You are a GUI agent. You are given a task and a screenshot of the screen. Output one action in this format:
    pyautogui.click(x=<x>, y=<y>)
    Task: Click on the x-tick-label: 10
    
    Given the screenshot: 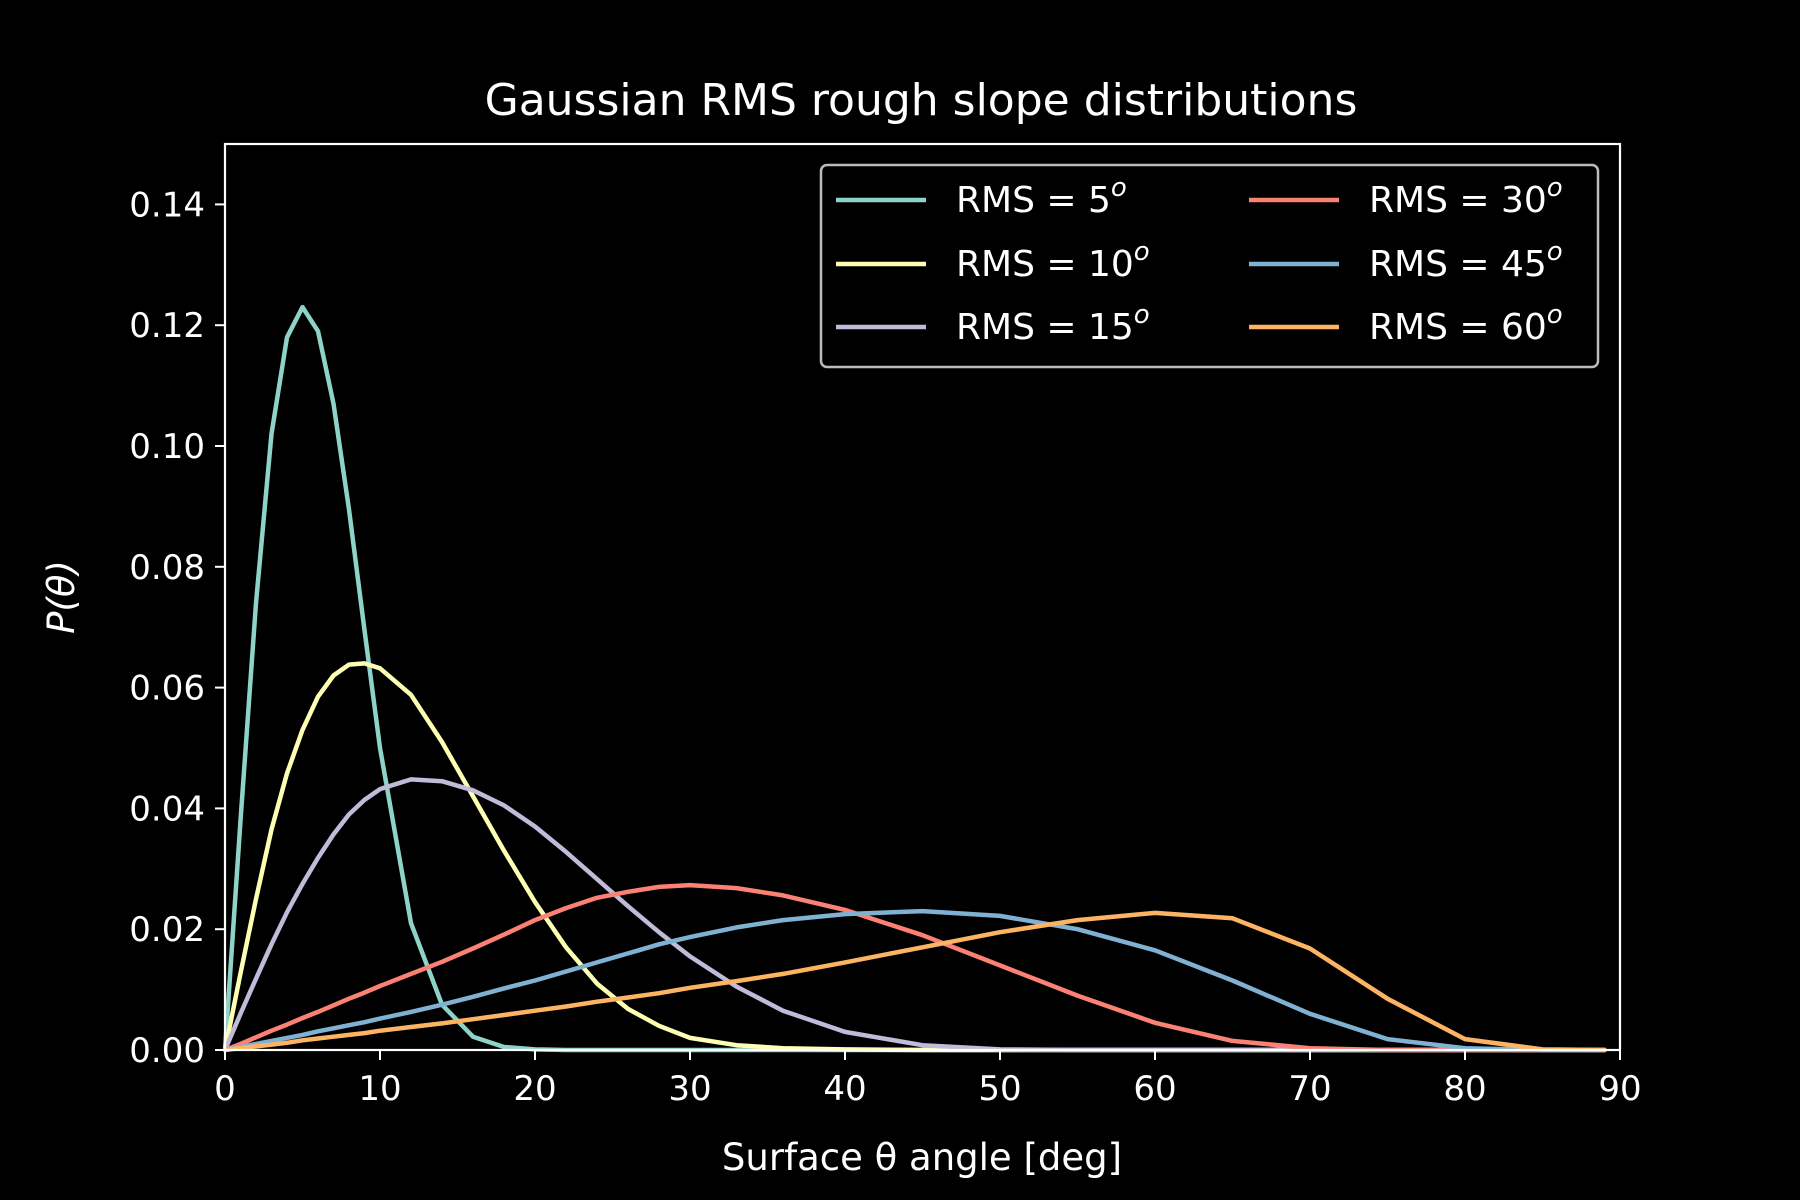 What is the action you would take?
    pyautogui.click(x=379, y=1089)
    